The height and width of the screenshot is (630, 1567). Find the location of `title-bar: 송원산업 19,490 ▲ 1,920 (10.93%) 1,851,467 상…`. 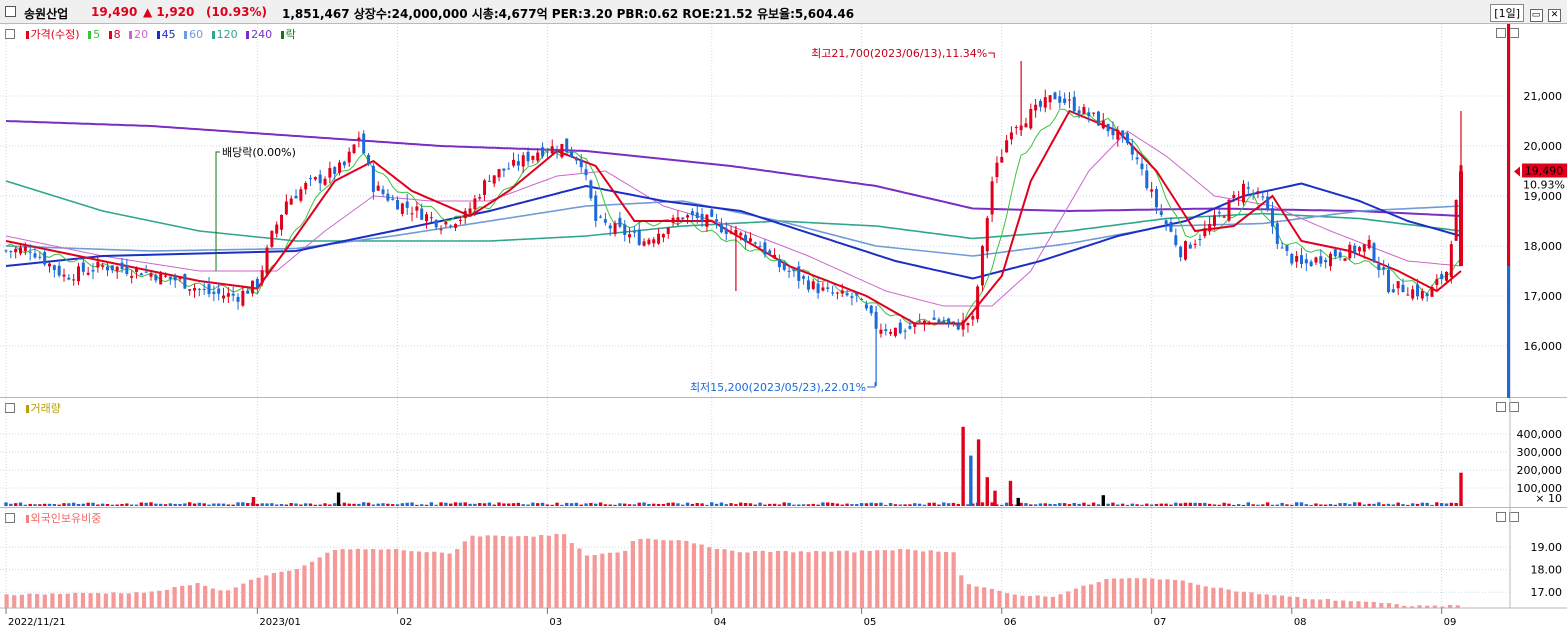

title-bar: 송원산업 19,490 ▲ 1,920 (10.93%) 1,851,467 상… is located at coordinates (783, 12).